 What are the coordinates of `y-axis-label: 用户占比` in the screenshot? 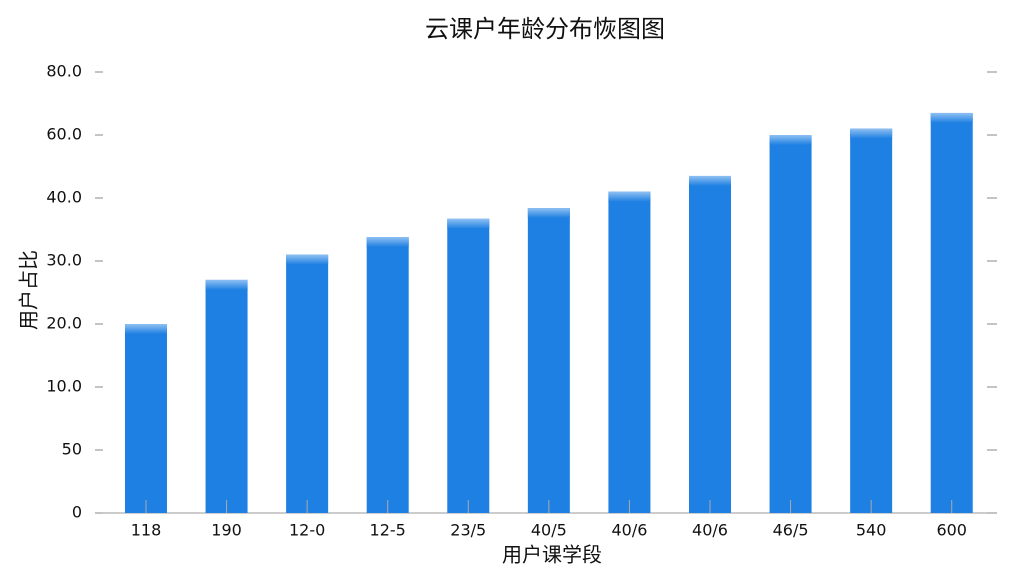 It's located at (29, 290).